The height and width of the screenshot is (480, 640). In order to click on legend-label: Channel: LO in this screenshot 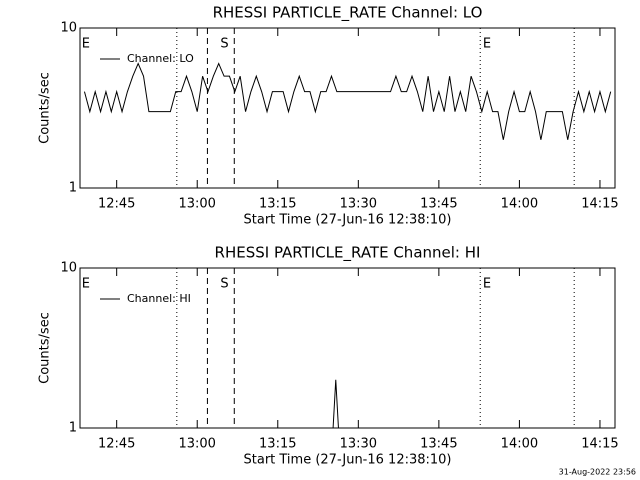, I will do `click(160, 58)`.